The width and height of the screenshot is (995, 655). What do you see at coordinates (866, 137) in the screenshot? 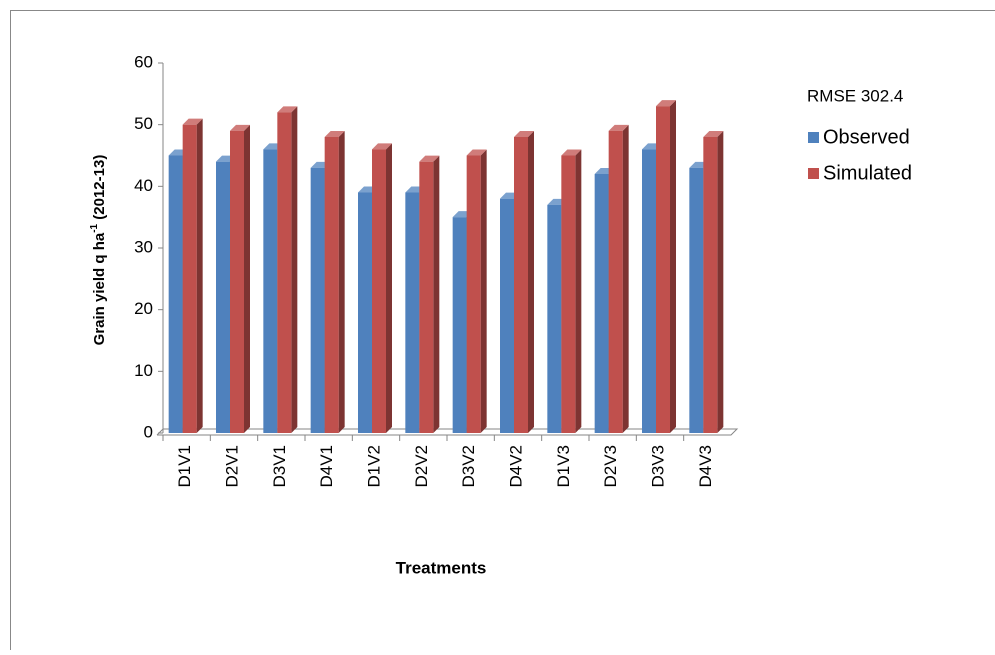
I see `legend-label: Observed` at bounding box center [866, 137].